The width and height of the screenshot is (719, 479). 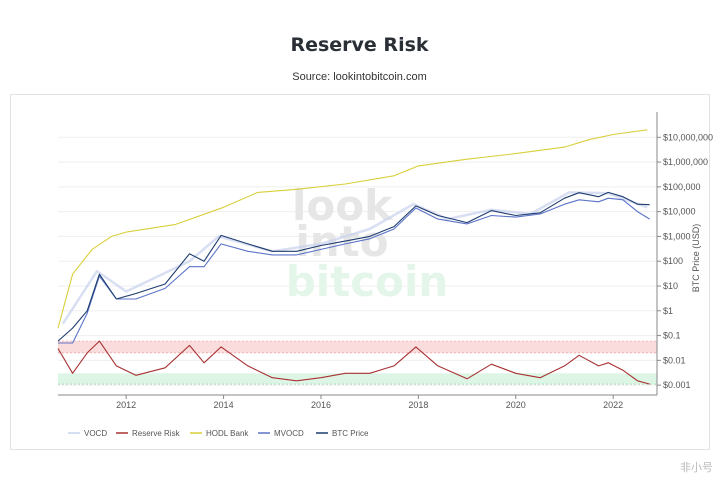 What do you see at coordinates (674, 360) in the screenshot?
I see `y-tick-label: $0.01` at bounding box center [674, 360].